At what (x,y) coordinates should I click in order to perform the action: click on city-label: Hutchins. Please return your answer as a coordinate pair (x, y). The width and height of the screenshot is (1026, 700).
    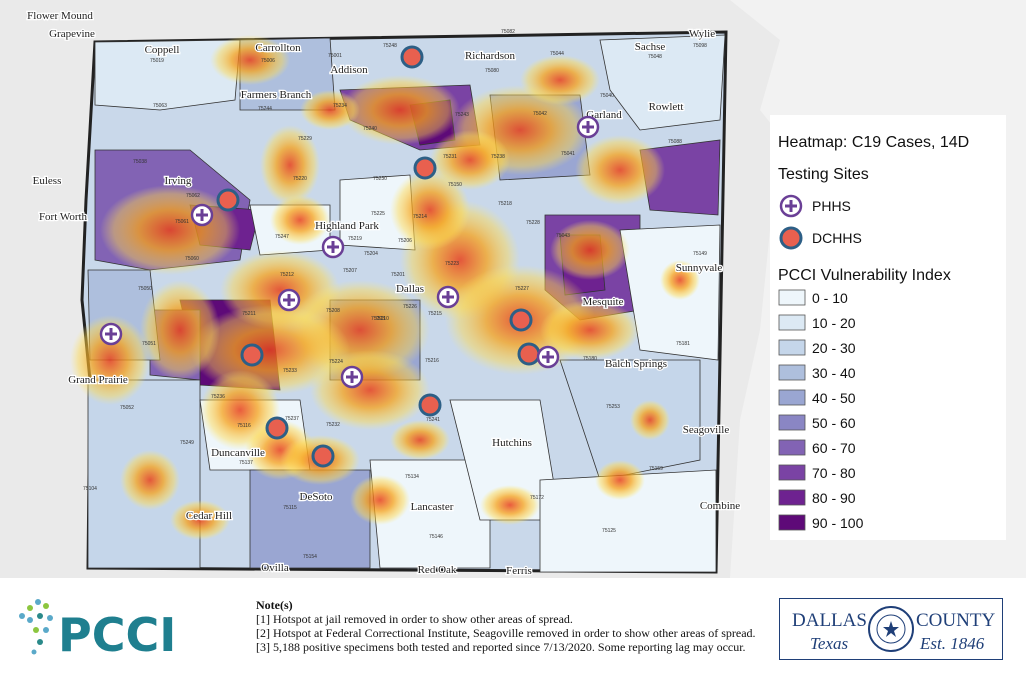
    Looking at the image, I should click on (512, 443).